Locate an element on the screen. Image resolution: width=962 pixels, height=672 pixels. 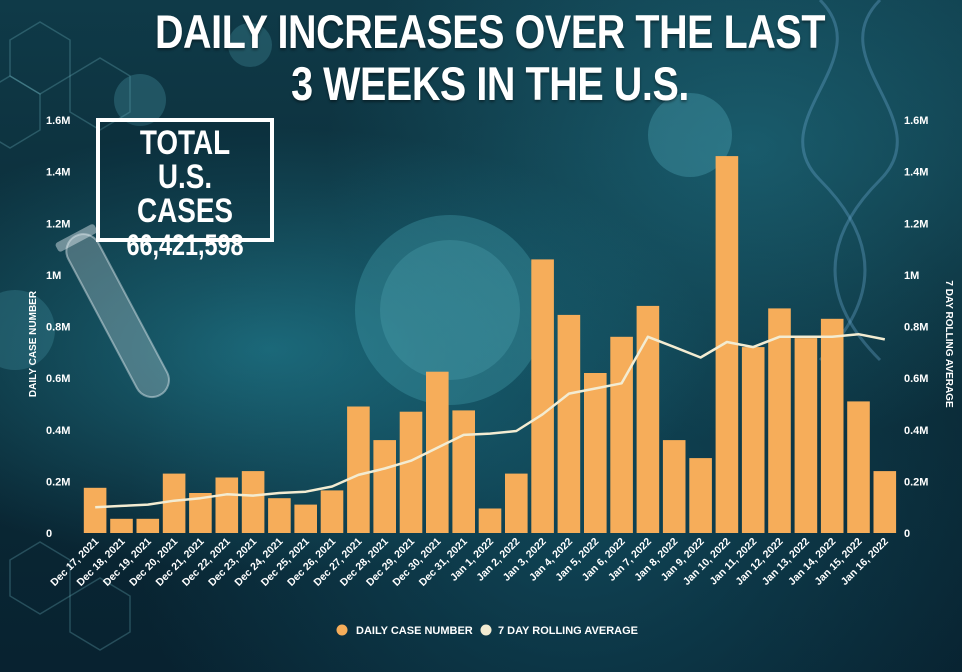
legend: DAILY CASE NUMBER 7 DAY ROLLING AVERAGE is located at coordinates (487, 630).